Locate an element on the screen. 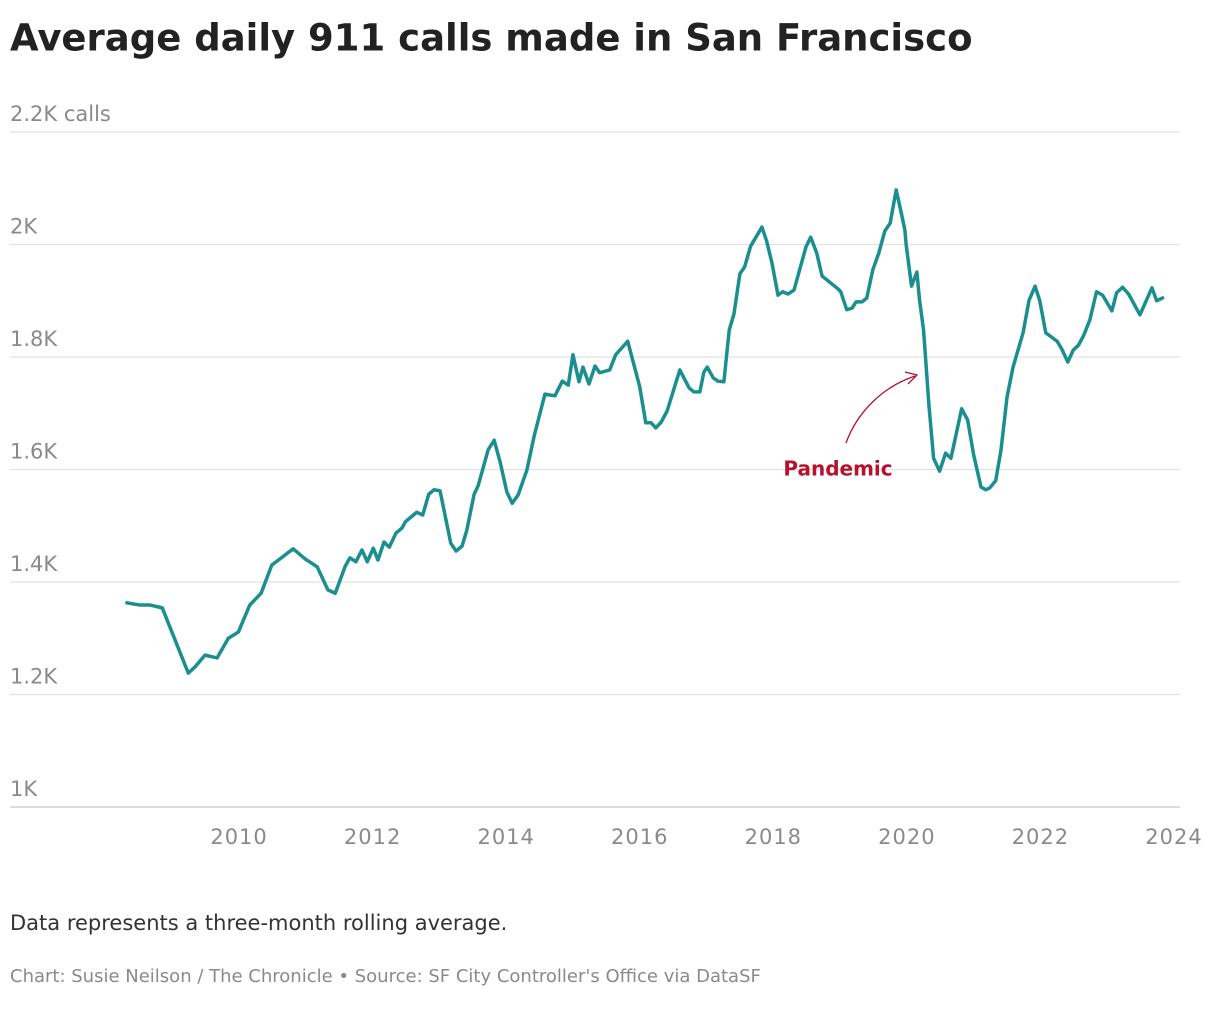  x-tick-label: 2022 is located at coordinates (1040, 837).